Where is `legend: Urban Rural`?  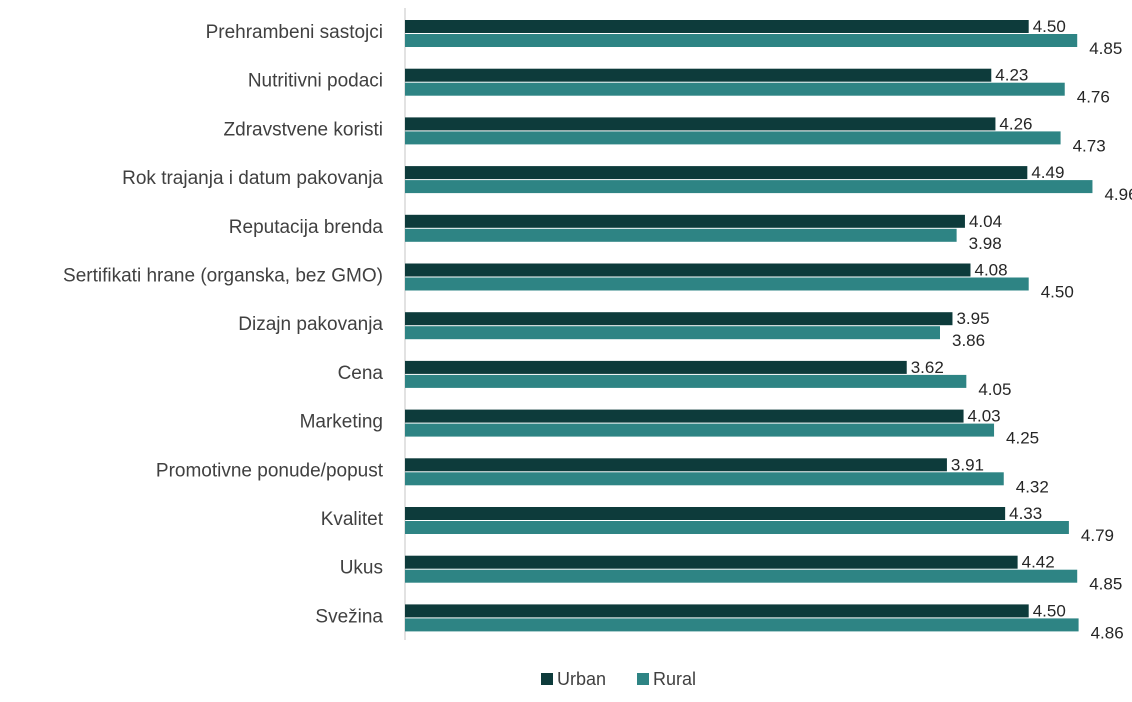
legend: Urban Rural is located at coordinates (618, 679).